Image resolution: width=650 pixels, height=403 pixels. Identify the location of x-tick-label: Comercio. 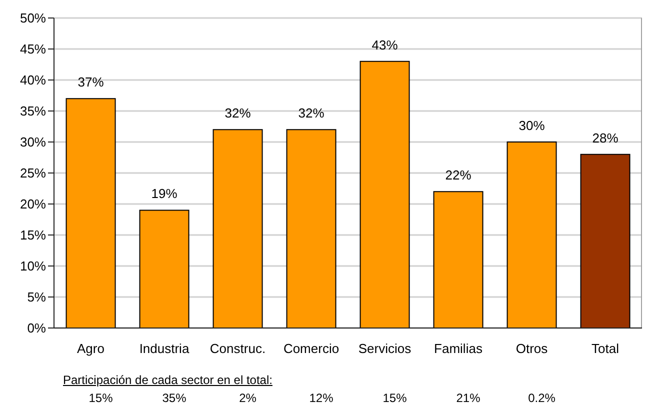
(311, 348).